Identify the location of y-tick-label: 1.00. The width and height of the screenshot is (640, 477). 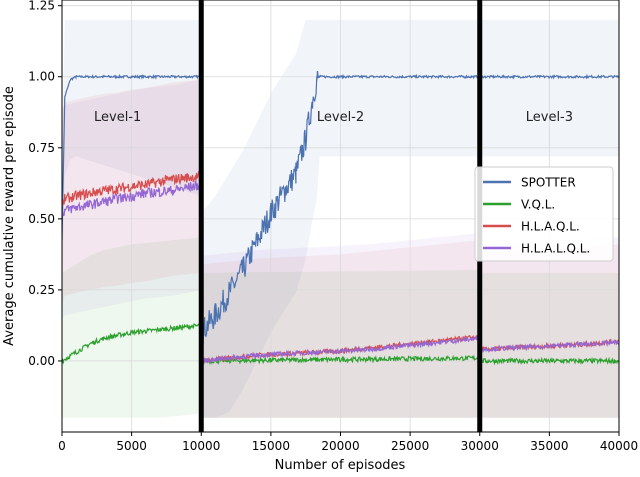
(41, 77).